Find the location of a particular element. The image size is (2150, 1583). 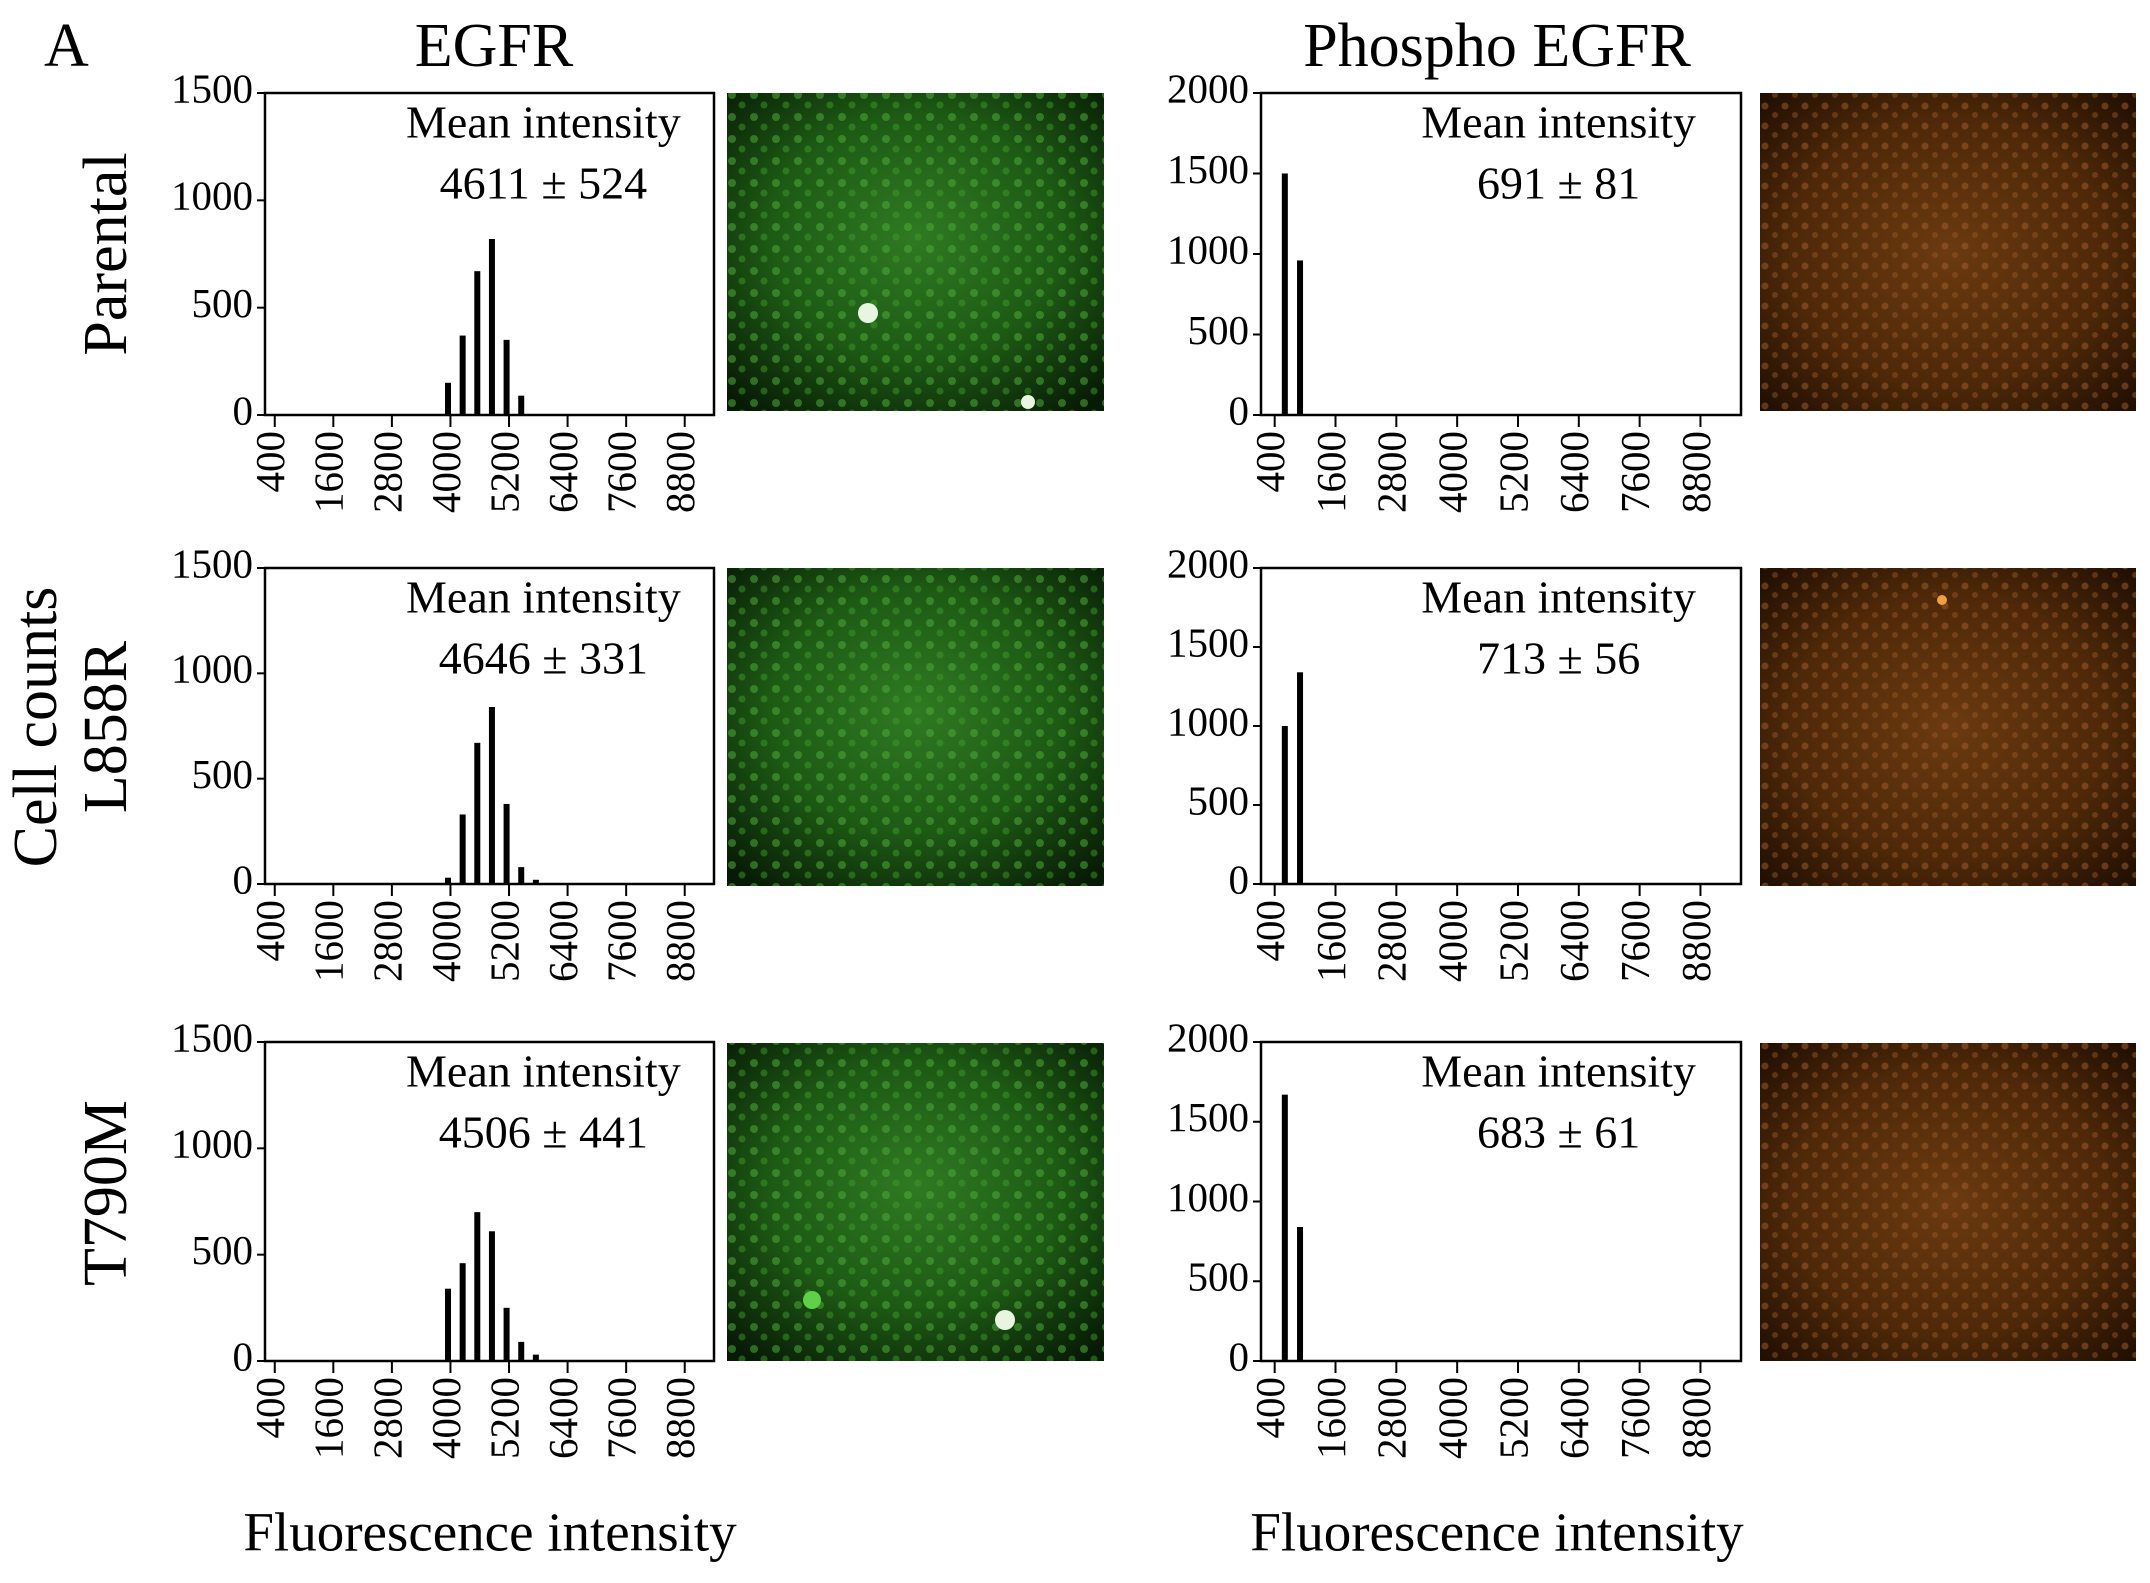

row-label: L858R is located at coordinates (106, 726).